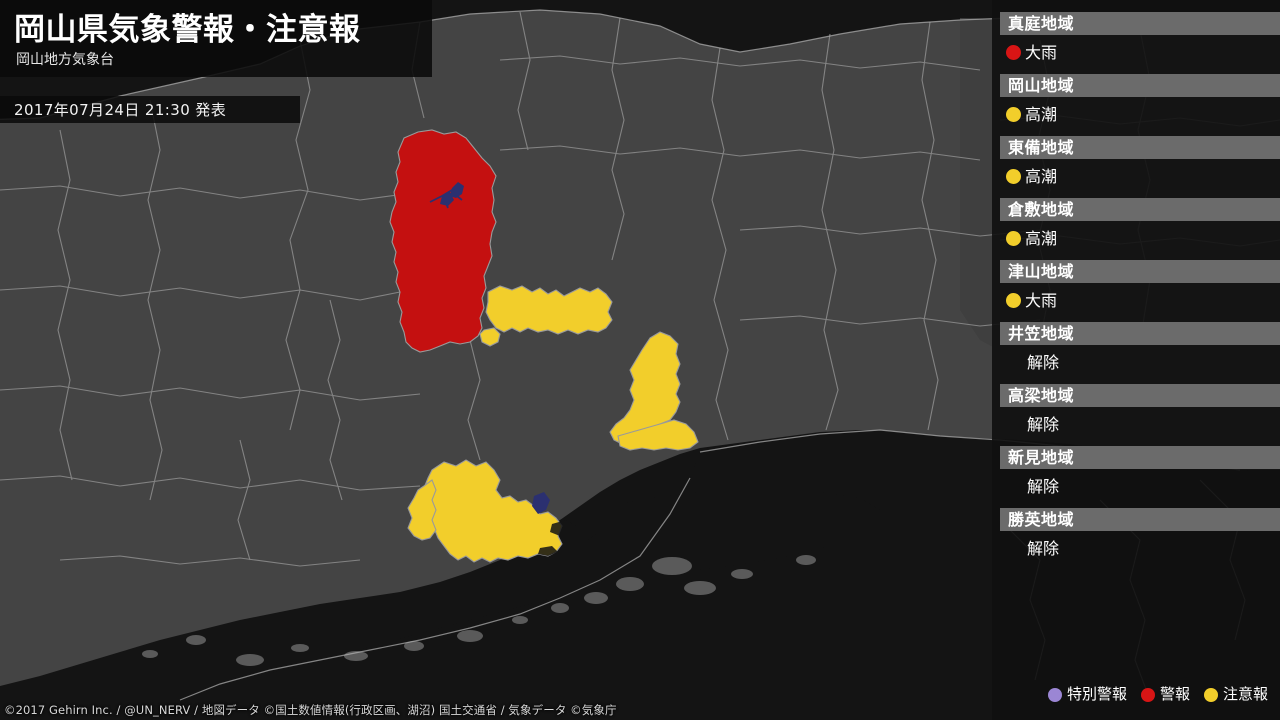  What do you see at coordinates (1041, 457) in the screenshot?
I see `region-name: 新見地域` at bounding box center [1041, 457].